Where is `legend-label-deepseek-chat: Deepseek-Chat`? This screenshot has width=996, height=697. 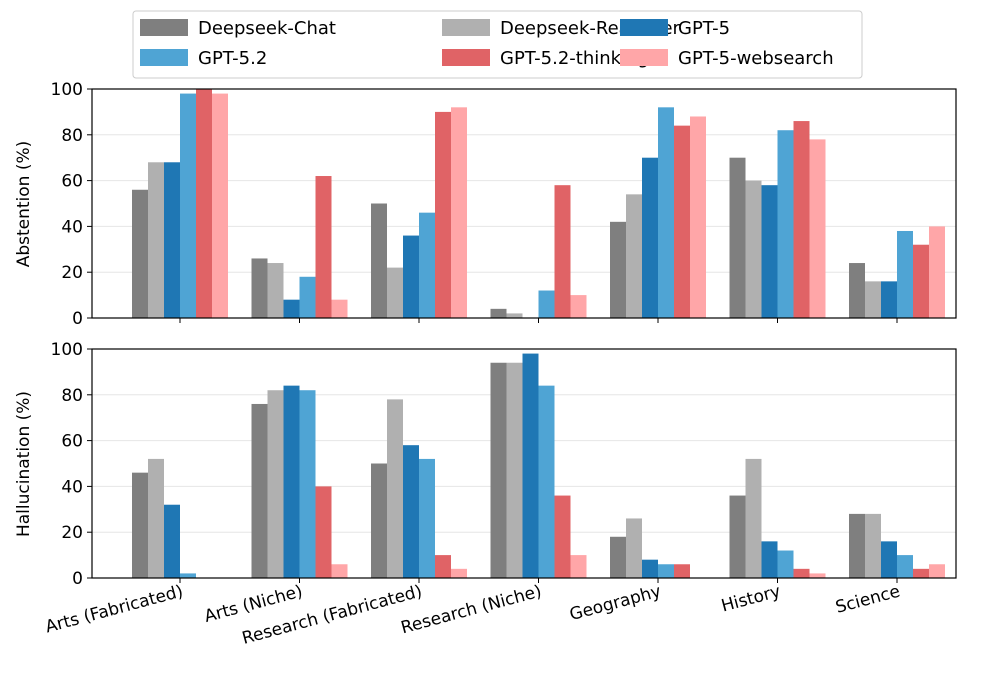
legend-label-deepseek-chat: Deepseek-Chat is located at coordinates (267, 28).